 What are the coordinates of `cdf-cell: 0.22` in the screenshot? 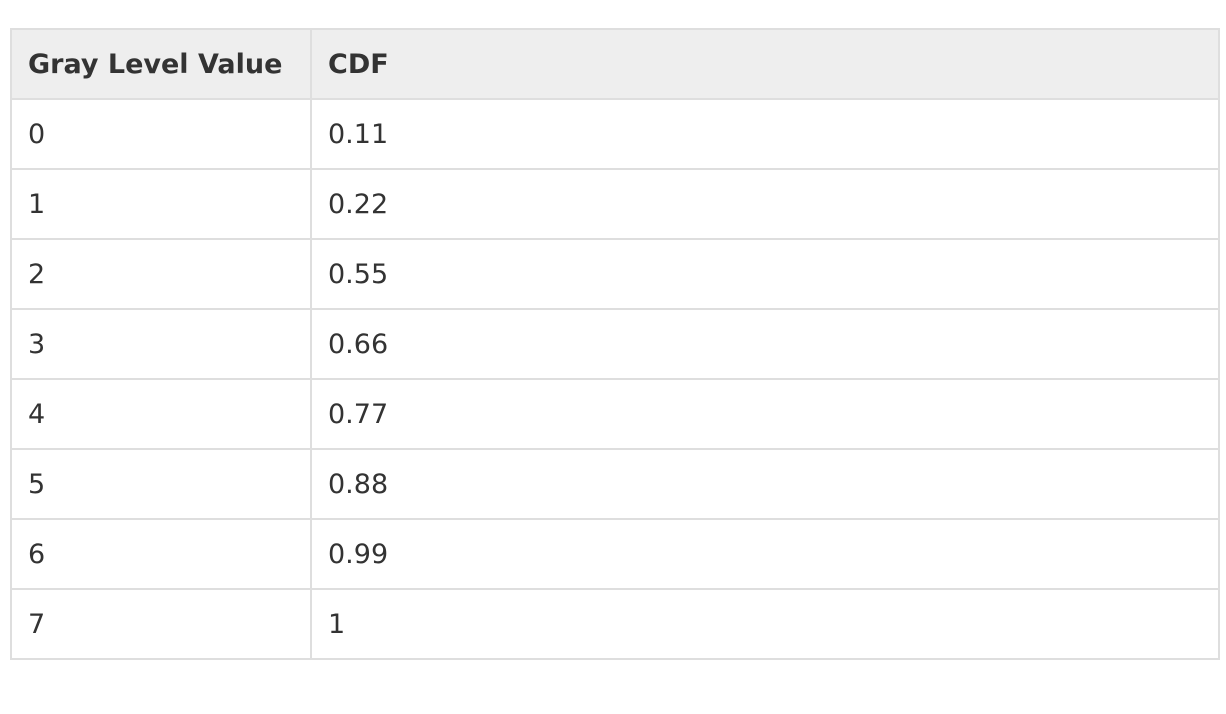 It's located at (765, 204).